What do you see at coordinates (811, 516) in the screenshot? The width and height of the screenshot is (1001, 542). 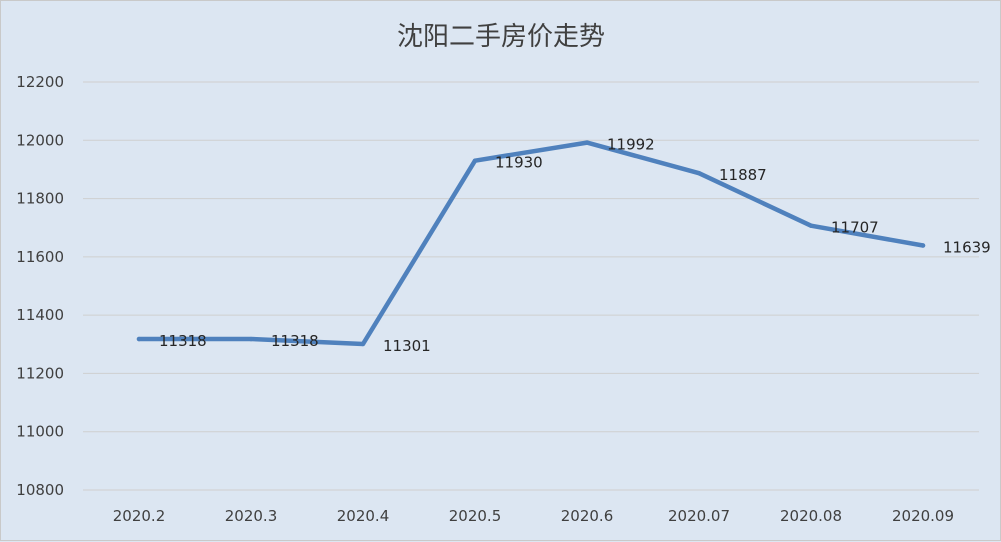 I see `x-tick-label: 2020.08` at bounding box center [811, 516].